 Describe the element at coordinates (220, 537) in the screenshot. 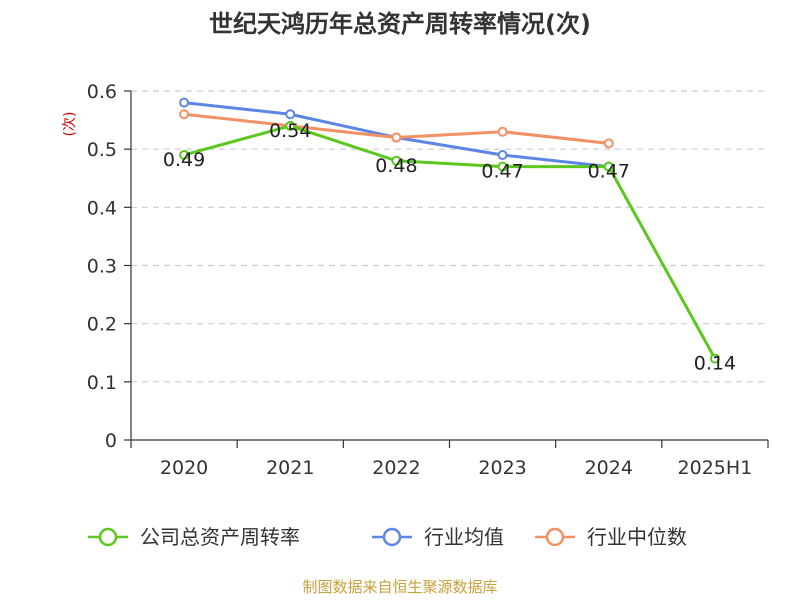

I see `legend-label: 公司总资产周转率` at that location.